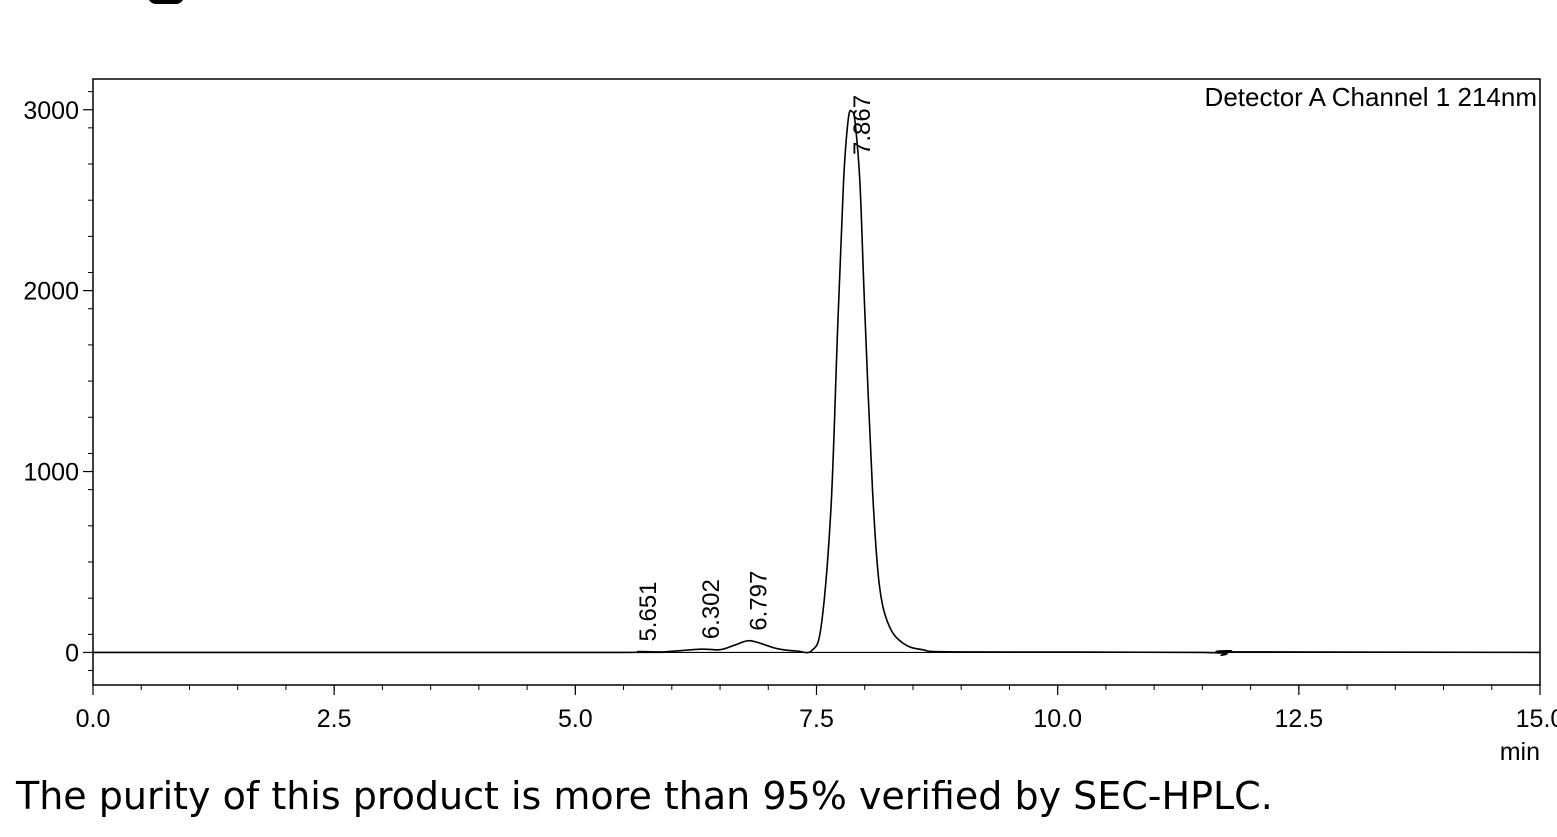 This screenshot has height=837, width=1557. What do you see at coordinates (816, 719) in the screenshot?
I see `x-tick-label: 7.5` at bounding box center [816, 719].